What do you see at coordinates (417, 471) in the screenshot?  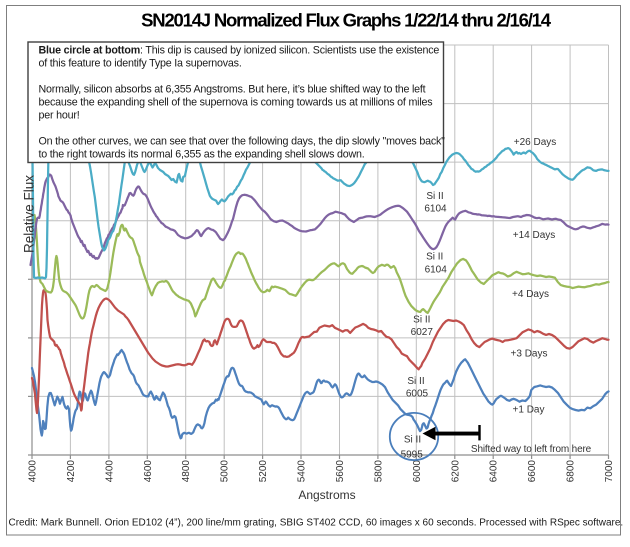 I see `svg-text: 6000` at bounding box center [417, 471].